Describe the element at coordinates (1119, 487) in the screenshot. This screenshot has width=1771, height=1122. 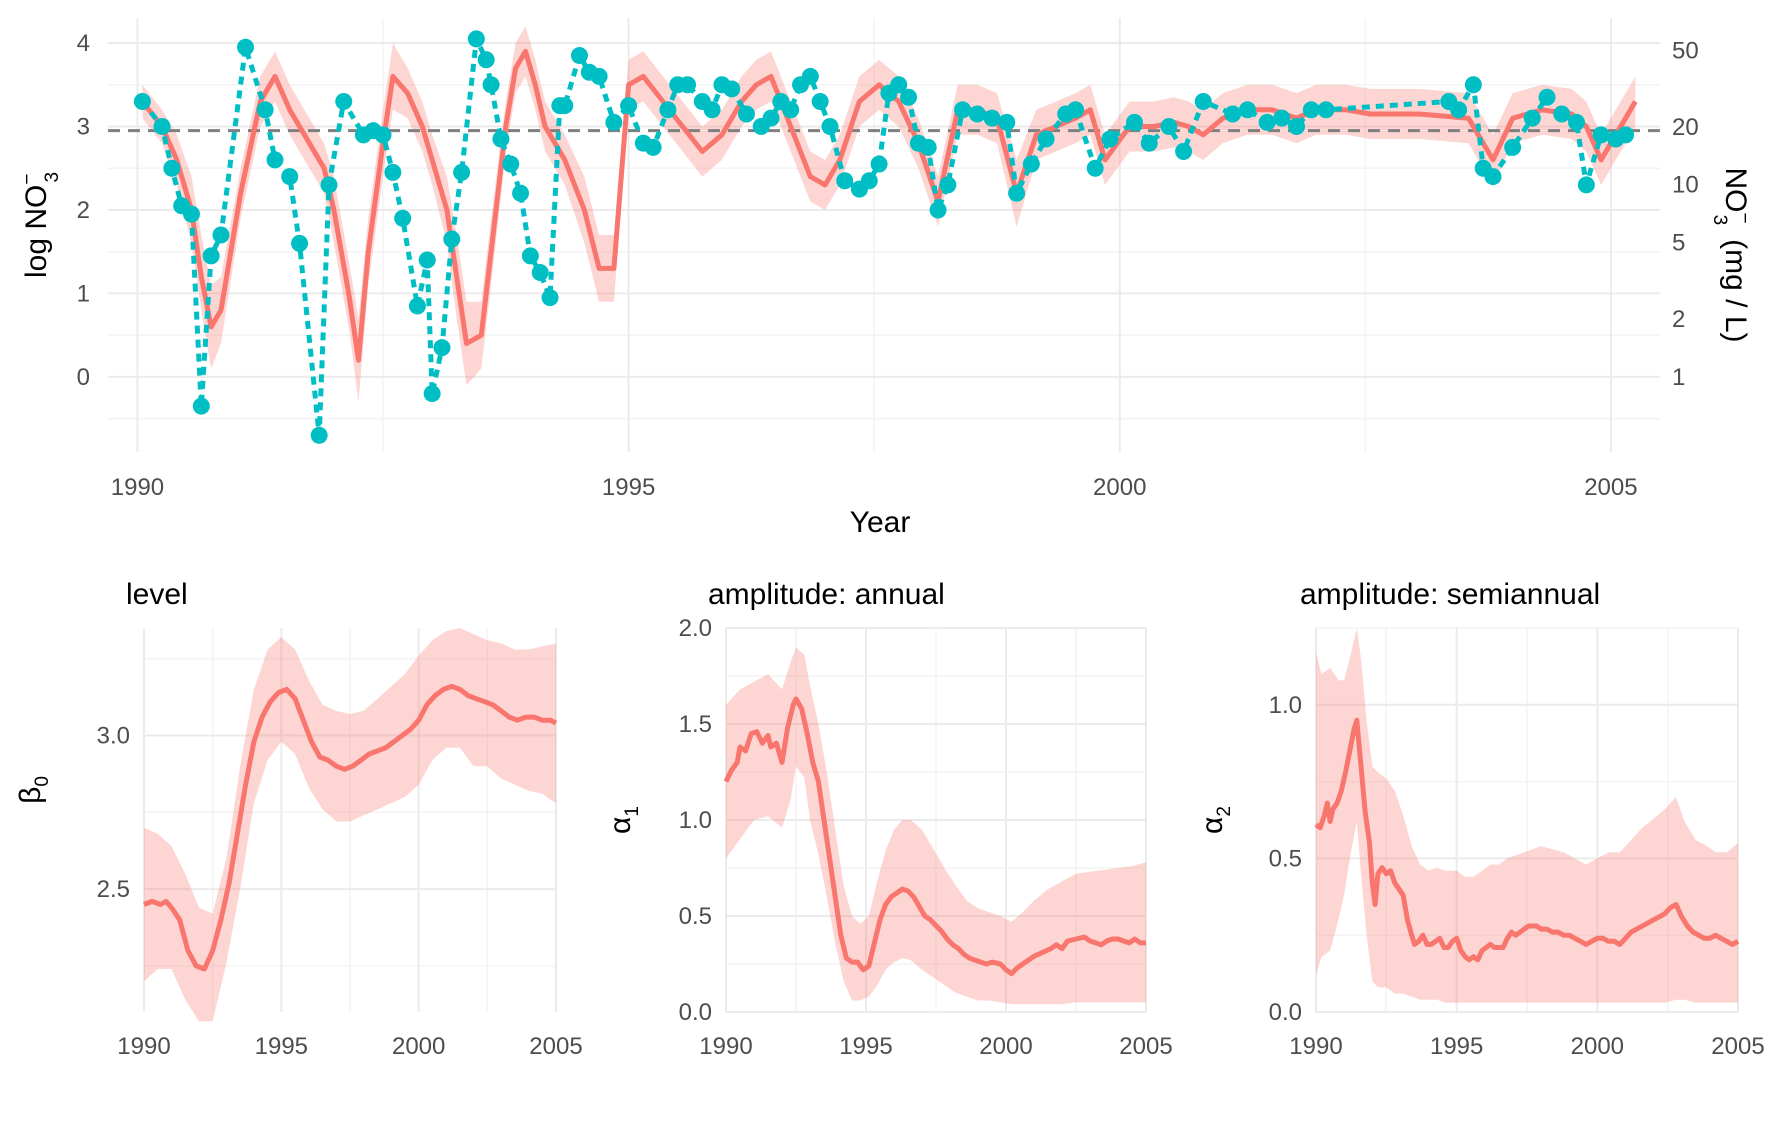
I see `top-x-tick-label: 2000` at that location.